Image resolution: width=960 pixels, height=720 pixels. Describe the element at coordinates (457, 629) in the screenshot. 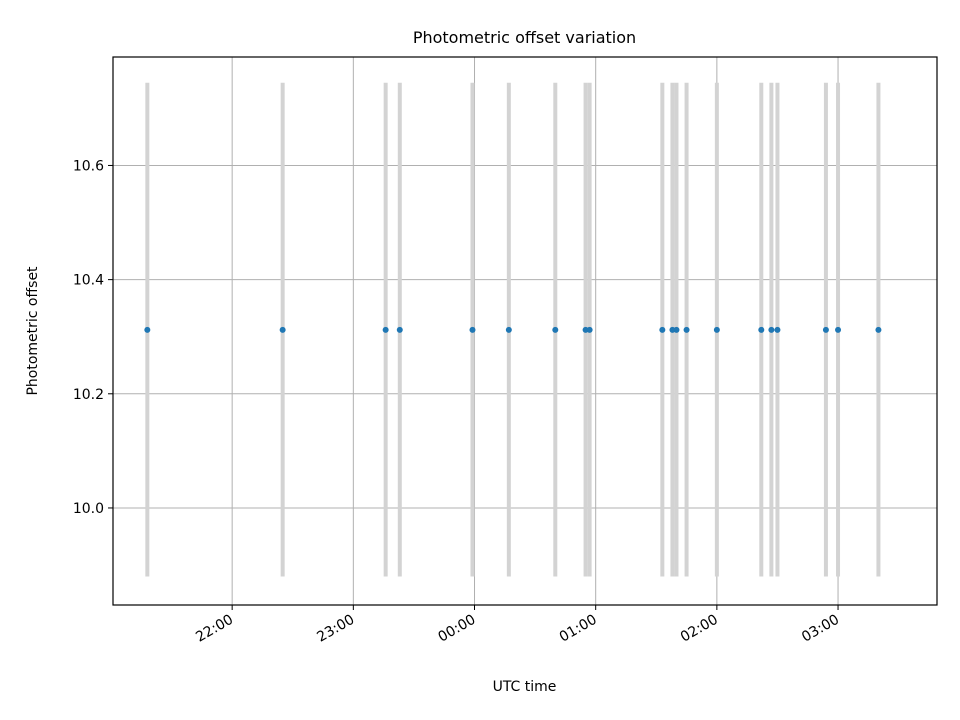

I see `x-tick-label: 00:00` at that location.